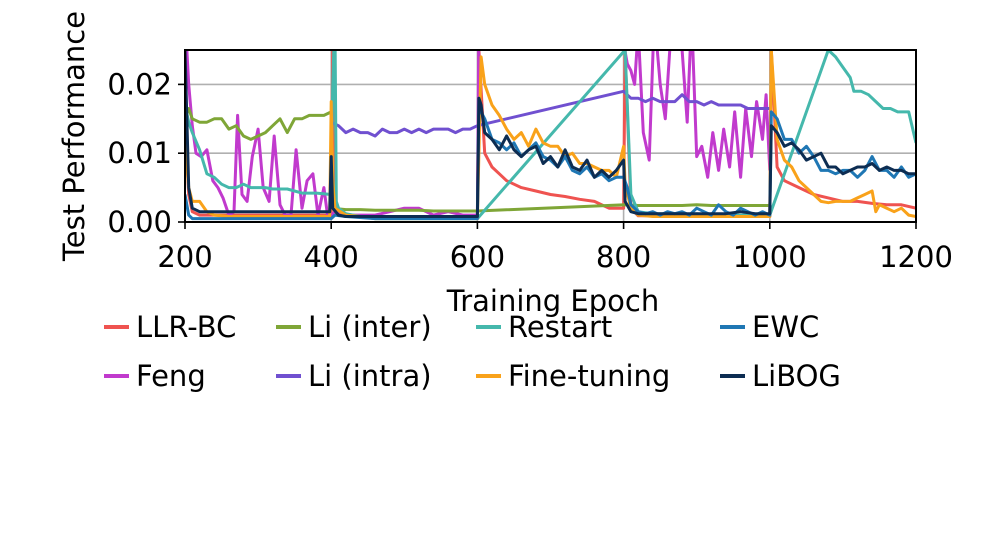 This screenshot has height=538, width=996. Describe the element at coordinates (184, 257) in the screenshot. I see `x-tick-label: 200` at that location.